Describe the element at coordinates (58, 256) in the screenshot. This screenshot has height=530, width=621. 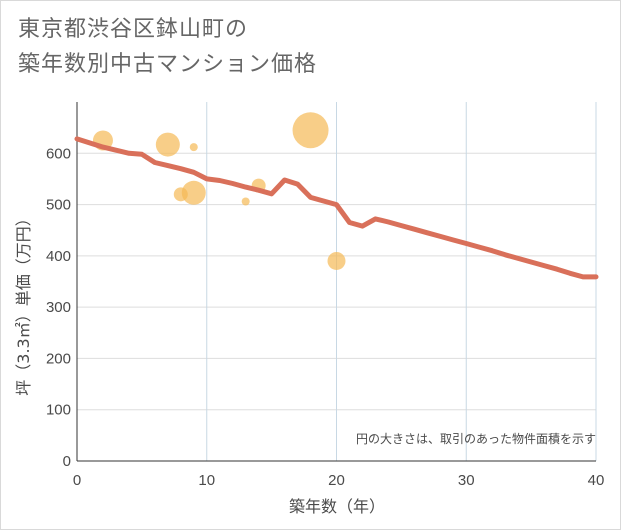
I see `y-tick-label: 400` at that location.